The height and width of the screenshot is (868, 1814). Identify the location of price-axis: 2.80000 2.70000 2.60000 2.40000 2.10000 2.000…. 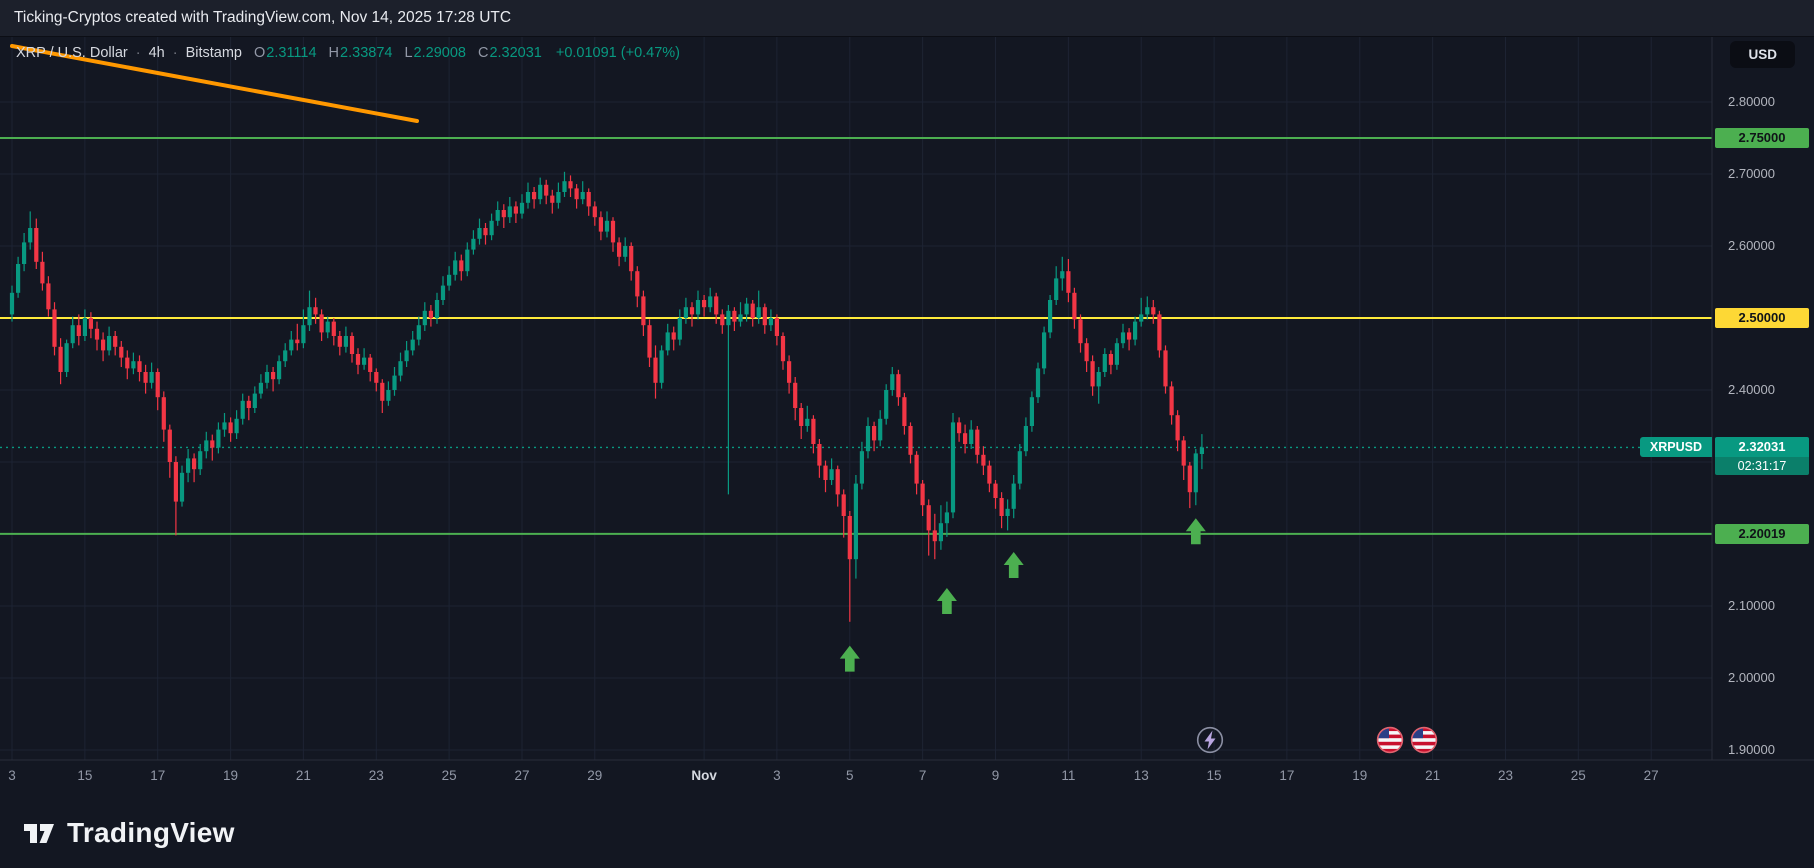
(1763, 398).